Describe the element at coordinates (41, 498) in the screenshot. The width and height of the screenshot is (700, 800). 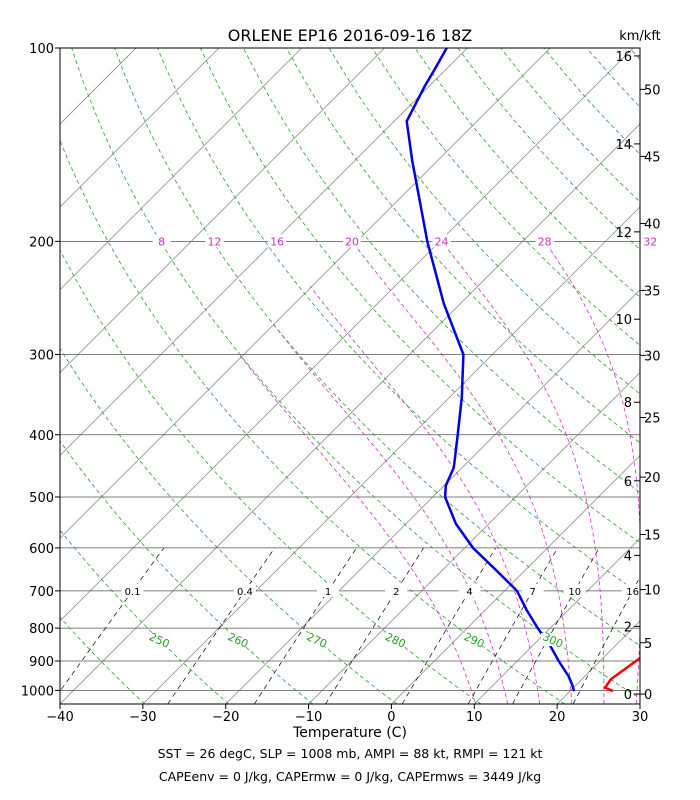
I see `pressure-tick-label: 500` at that location.